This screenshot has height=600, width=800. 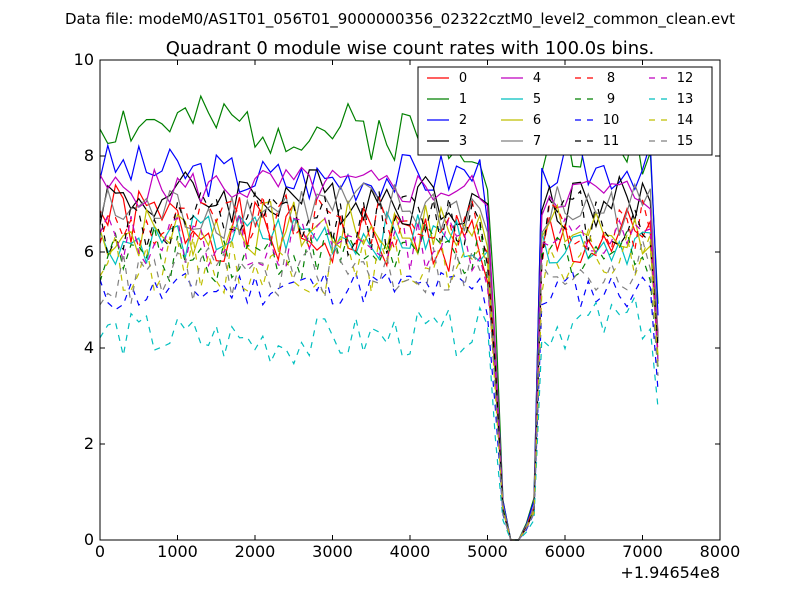 I want to click on legend-label-5: 5, so click(x=537, y=99).